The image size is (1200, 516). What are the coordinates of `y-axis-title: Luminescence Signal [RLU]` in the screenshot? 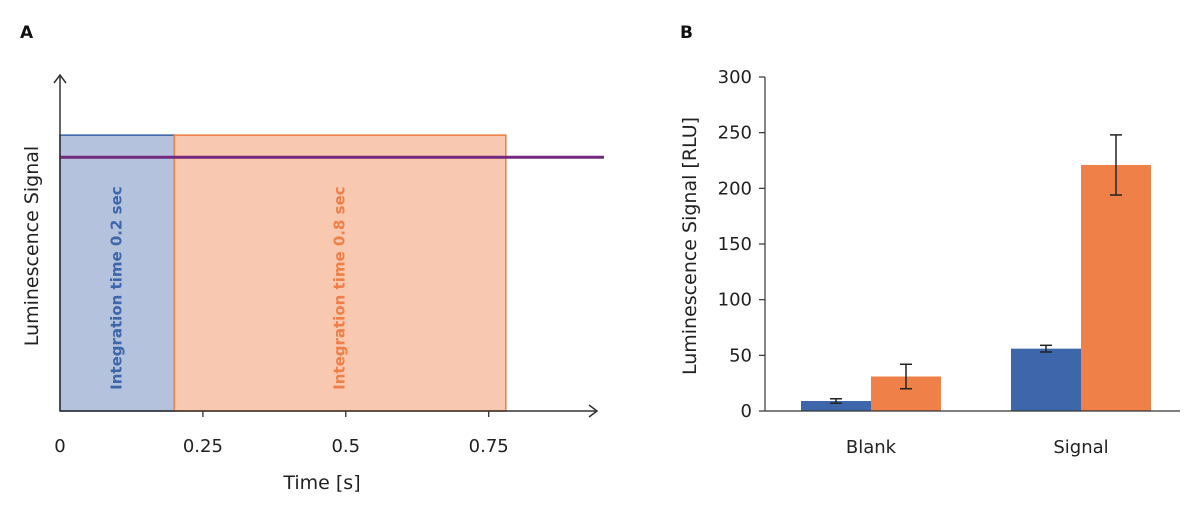 It's located at (690, 246).